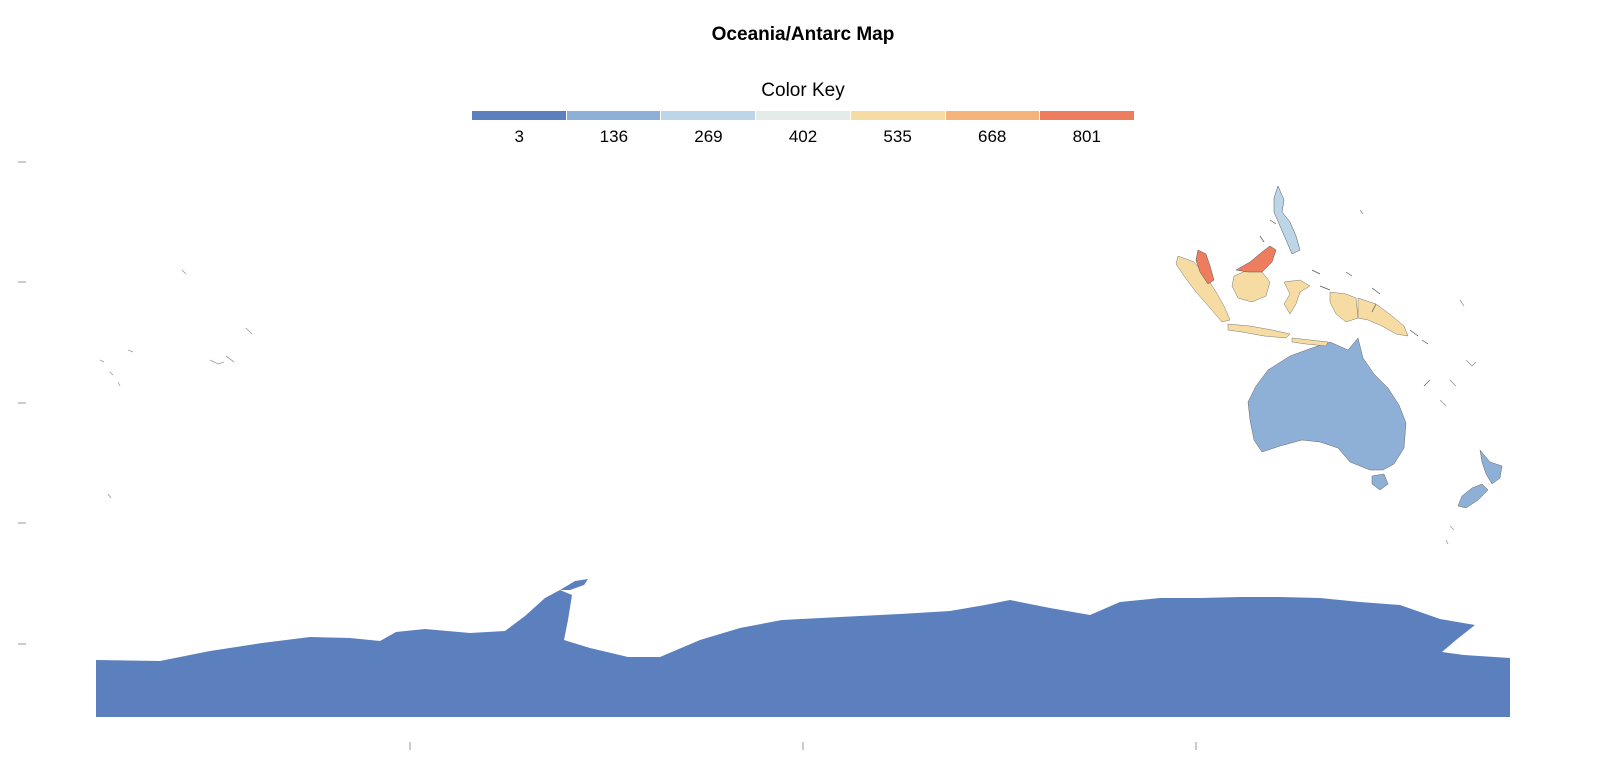  I want to click on x-axis-ticks, so click(803, 746).